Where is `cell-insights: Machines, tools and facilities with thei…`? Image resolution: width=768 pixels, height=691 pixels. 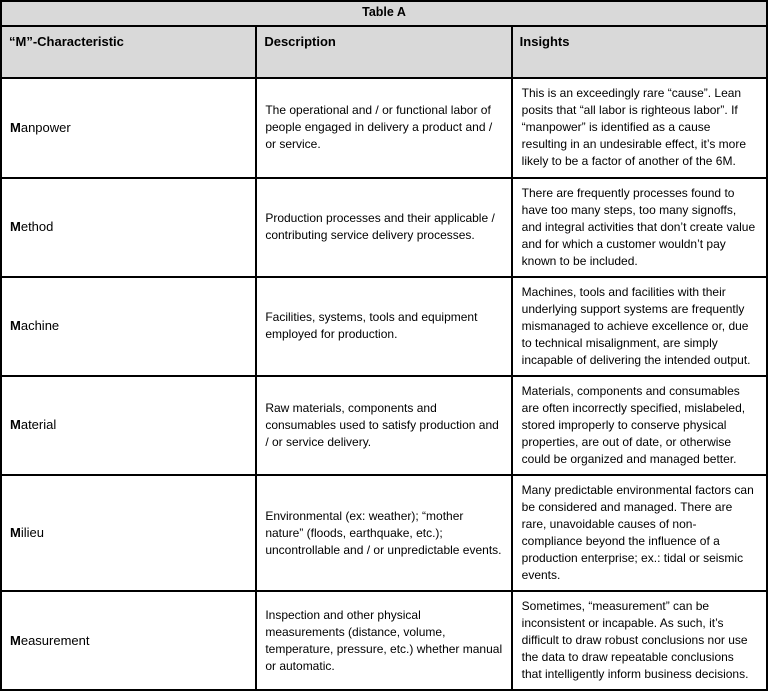 cell-insights: Machines, tools and facilities with thei… is located at coordinates (639, 326).